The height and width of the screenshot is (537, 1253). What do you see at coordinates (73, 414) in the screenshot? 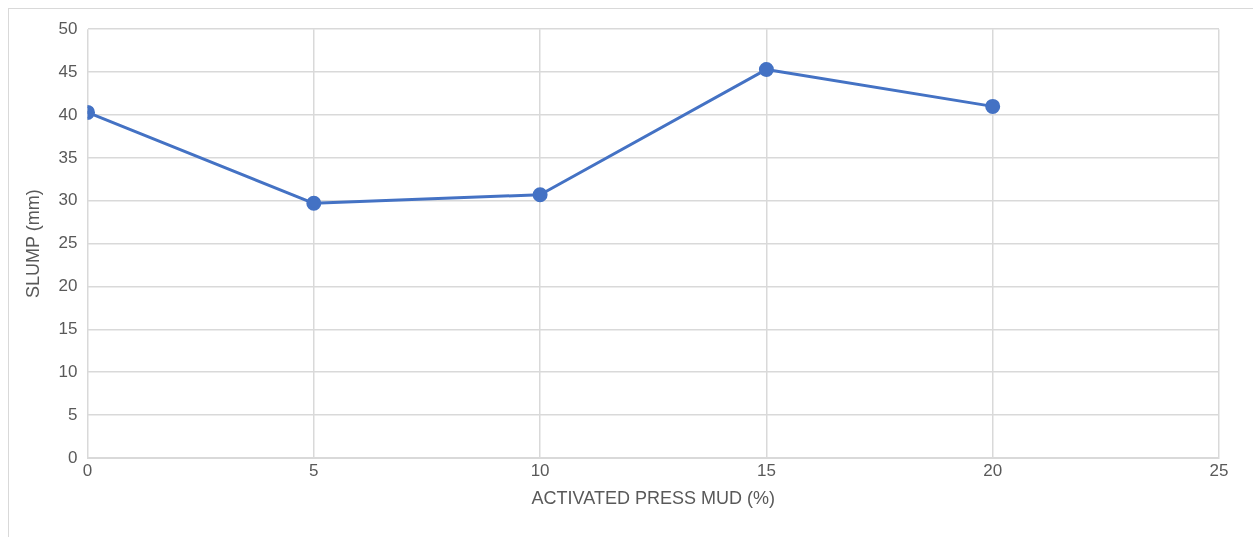
I see `y-tick-label: 5` at bounding box center [73, 414].